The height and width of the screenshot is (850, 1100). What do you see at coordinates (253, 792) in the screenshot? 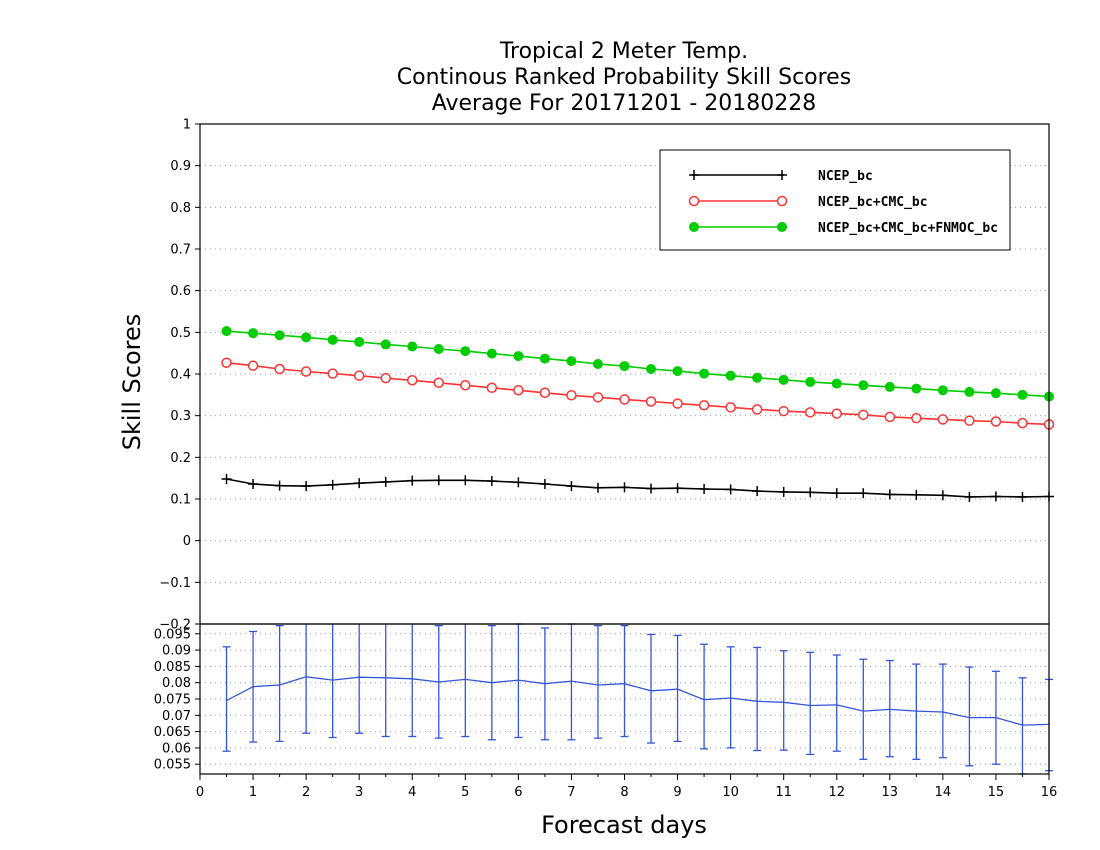
I see `x-tick-label: 1` at bounding box center [253, 792].